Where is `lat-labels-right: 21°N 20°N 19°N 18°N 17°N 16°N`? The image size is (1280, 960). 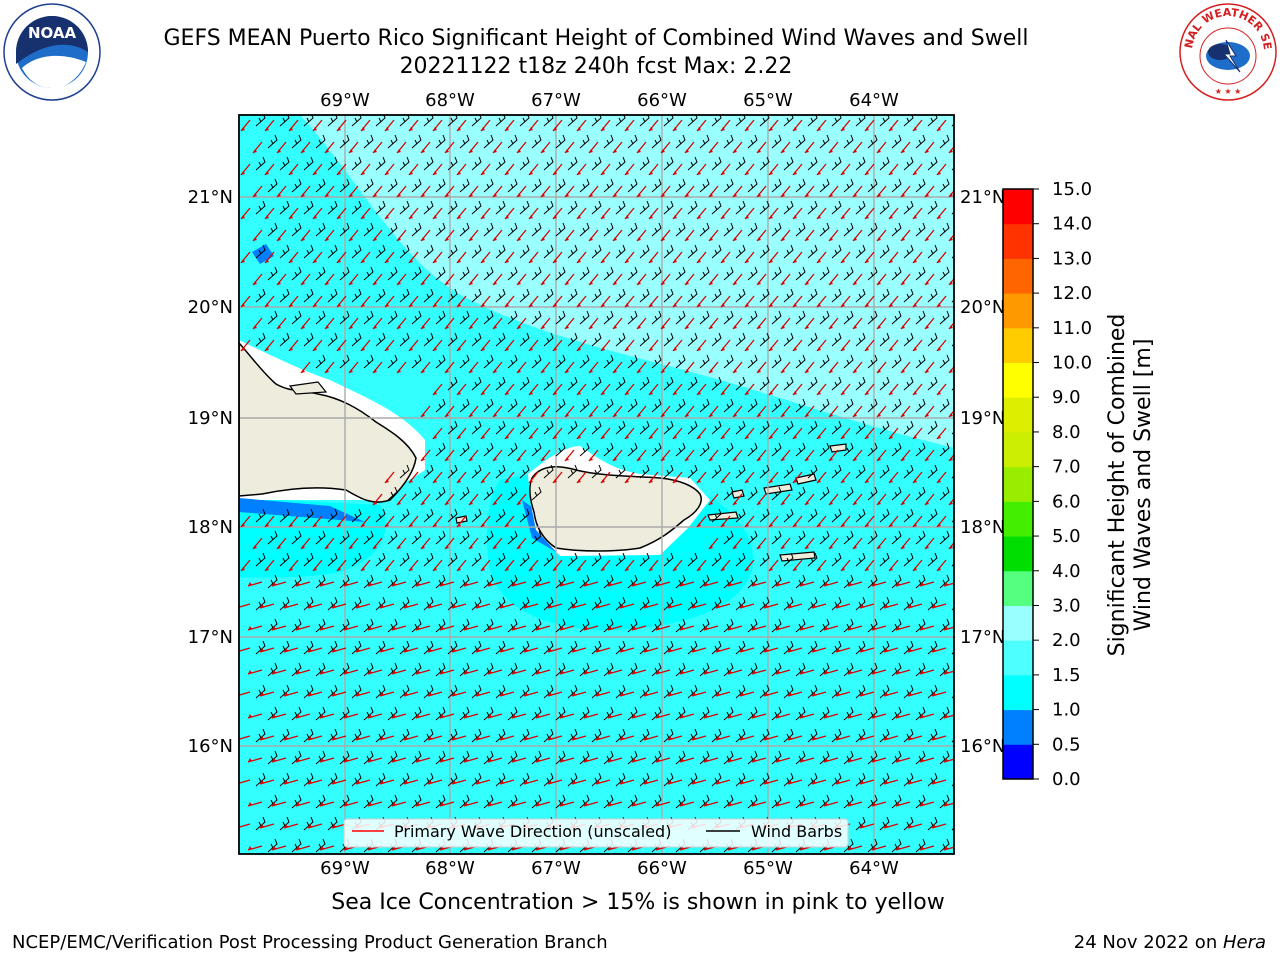 lat-labels-right: 21°N 20°N 19°N 18°N 17°N 16°N is located at coordinates (982, 472).